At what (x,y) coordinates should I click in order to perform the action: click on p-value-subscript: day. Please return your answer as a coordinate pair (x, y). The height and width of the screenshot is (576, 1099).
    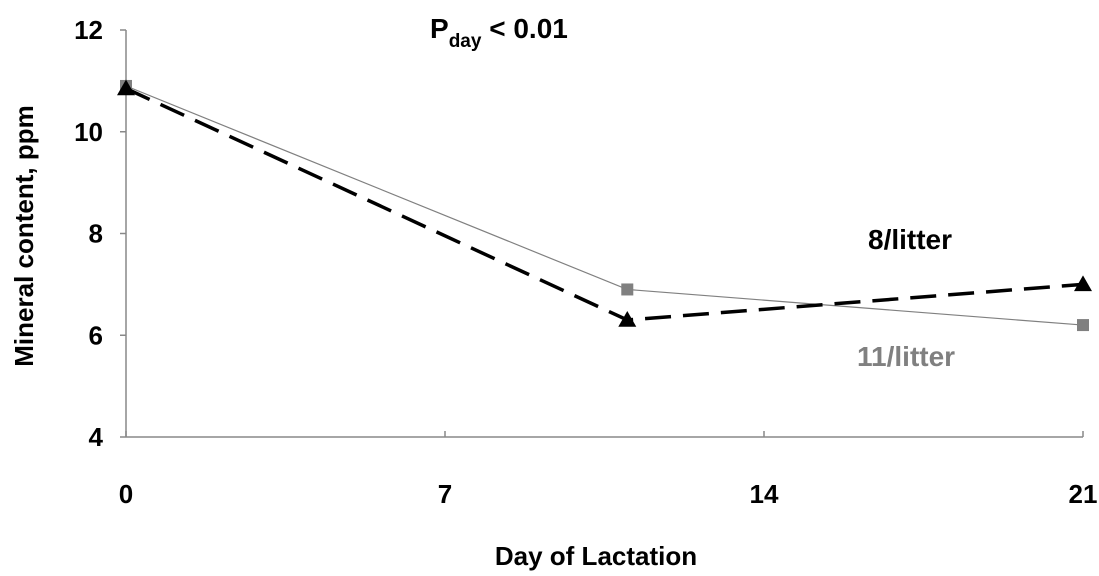
    Looking at the image, I should click on (465, 41).